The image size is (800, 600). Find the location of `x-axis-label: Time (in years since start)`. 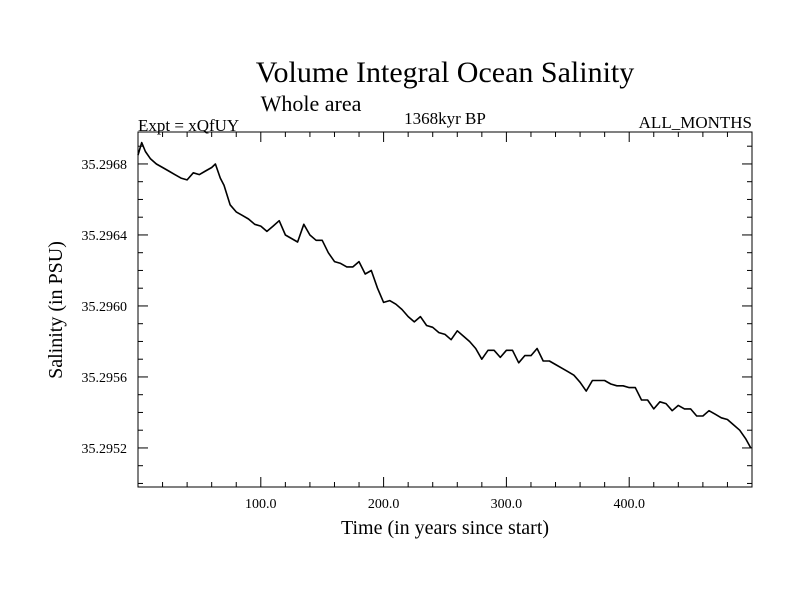

x-axis-label: Time (in years since start) is located at coordinates (445, 528).